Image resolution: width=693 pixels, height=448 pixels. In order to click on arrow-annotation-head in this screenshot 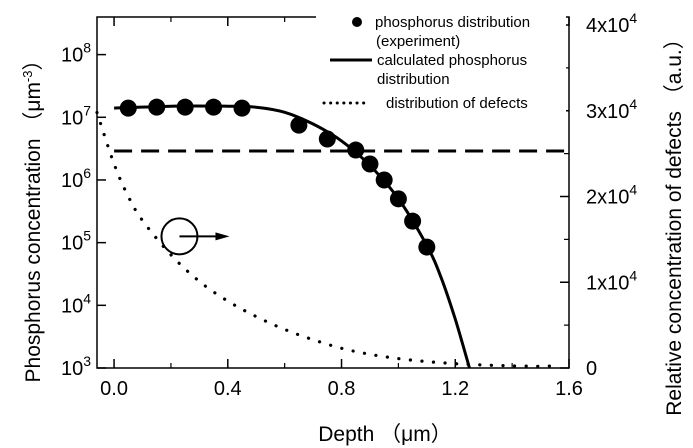, I will do `click(222, 236)`.